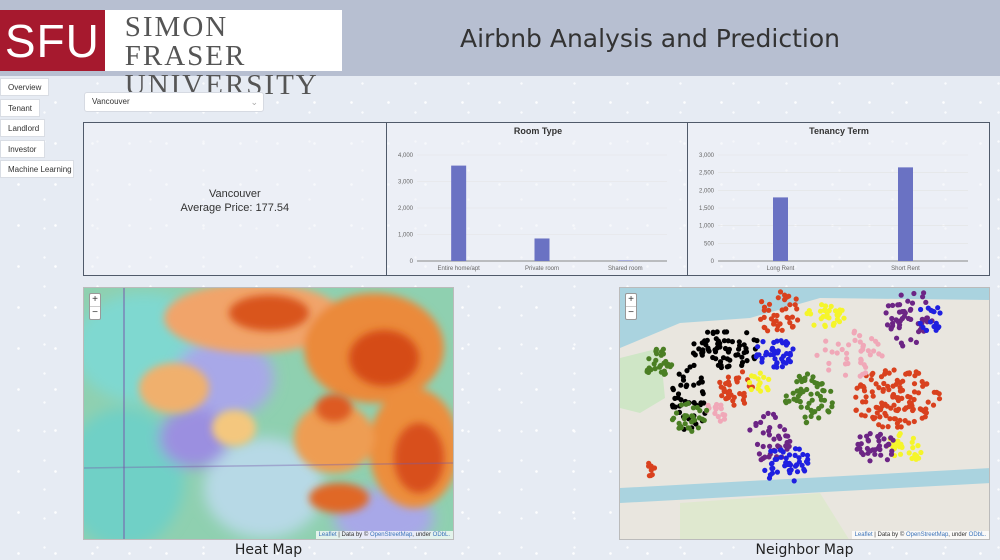 The image size is (1000, 560). I want to click on y-tick-label: 1,000, so click(707, 227).